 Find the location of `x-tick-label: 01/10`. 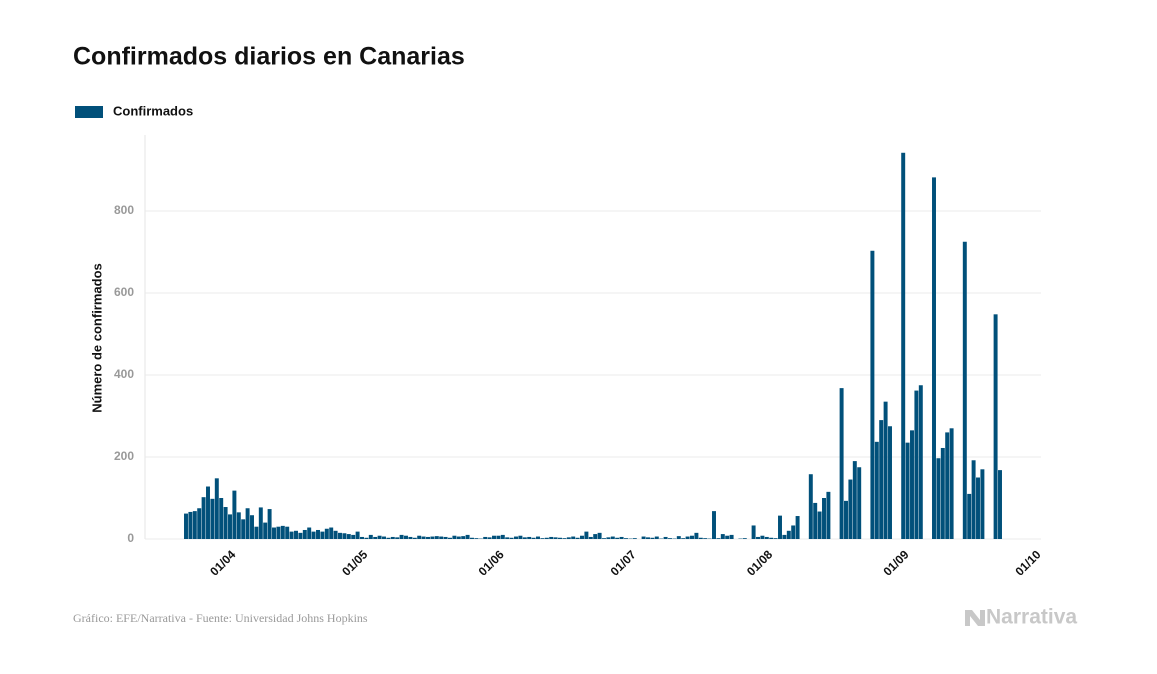

x-tick-label: 01/10 is located at coordinates (1027, 562).